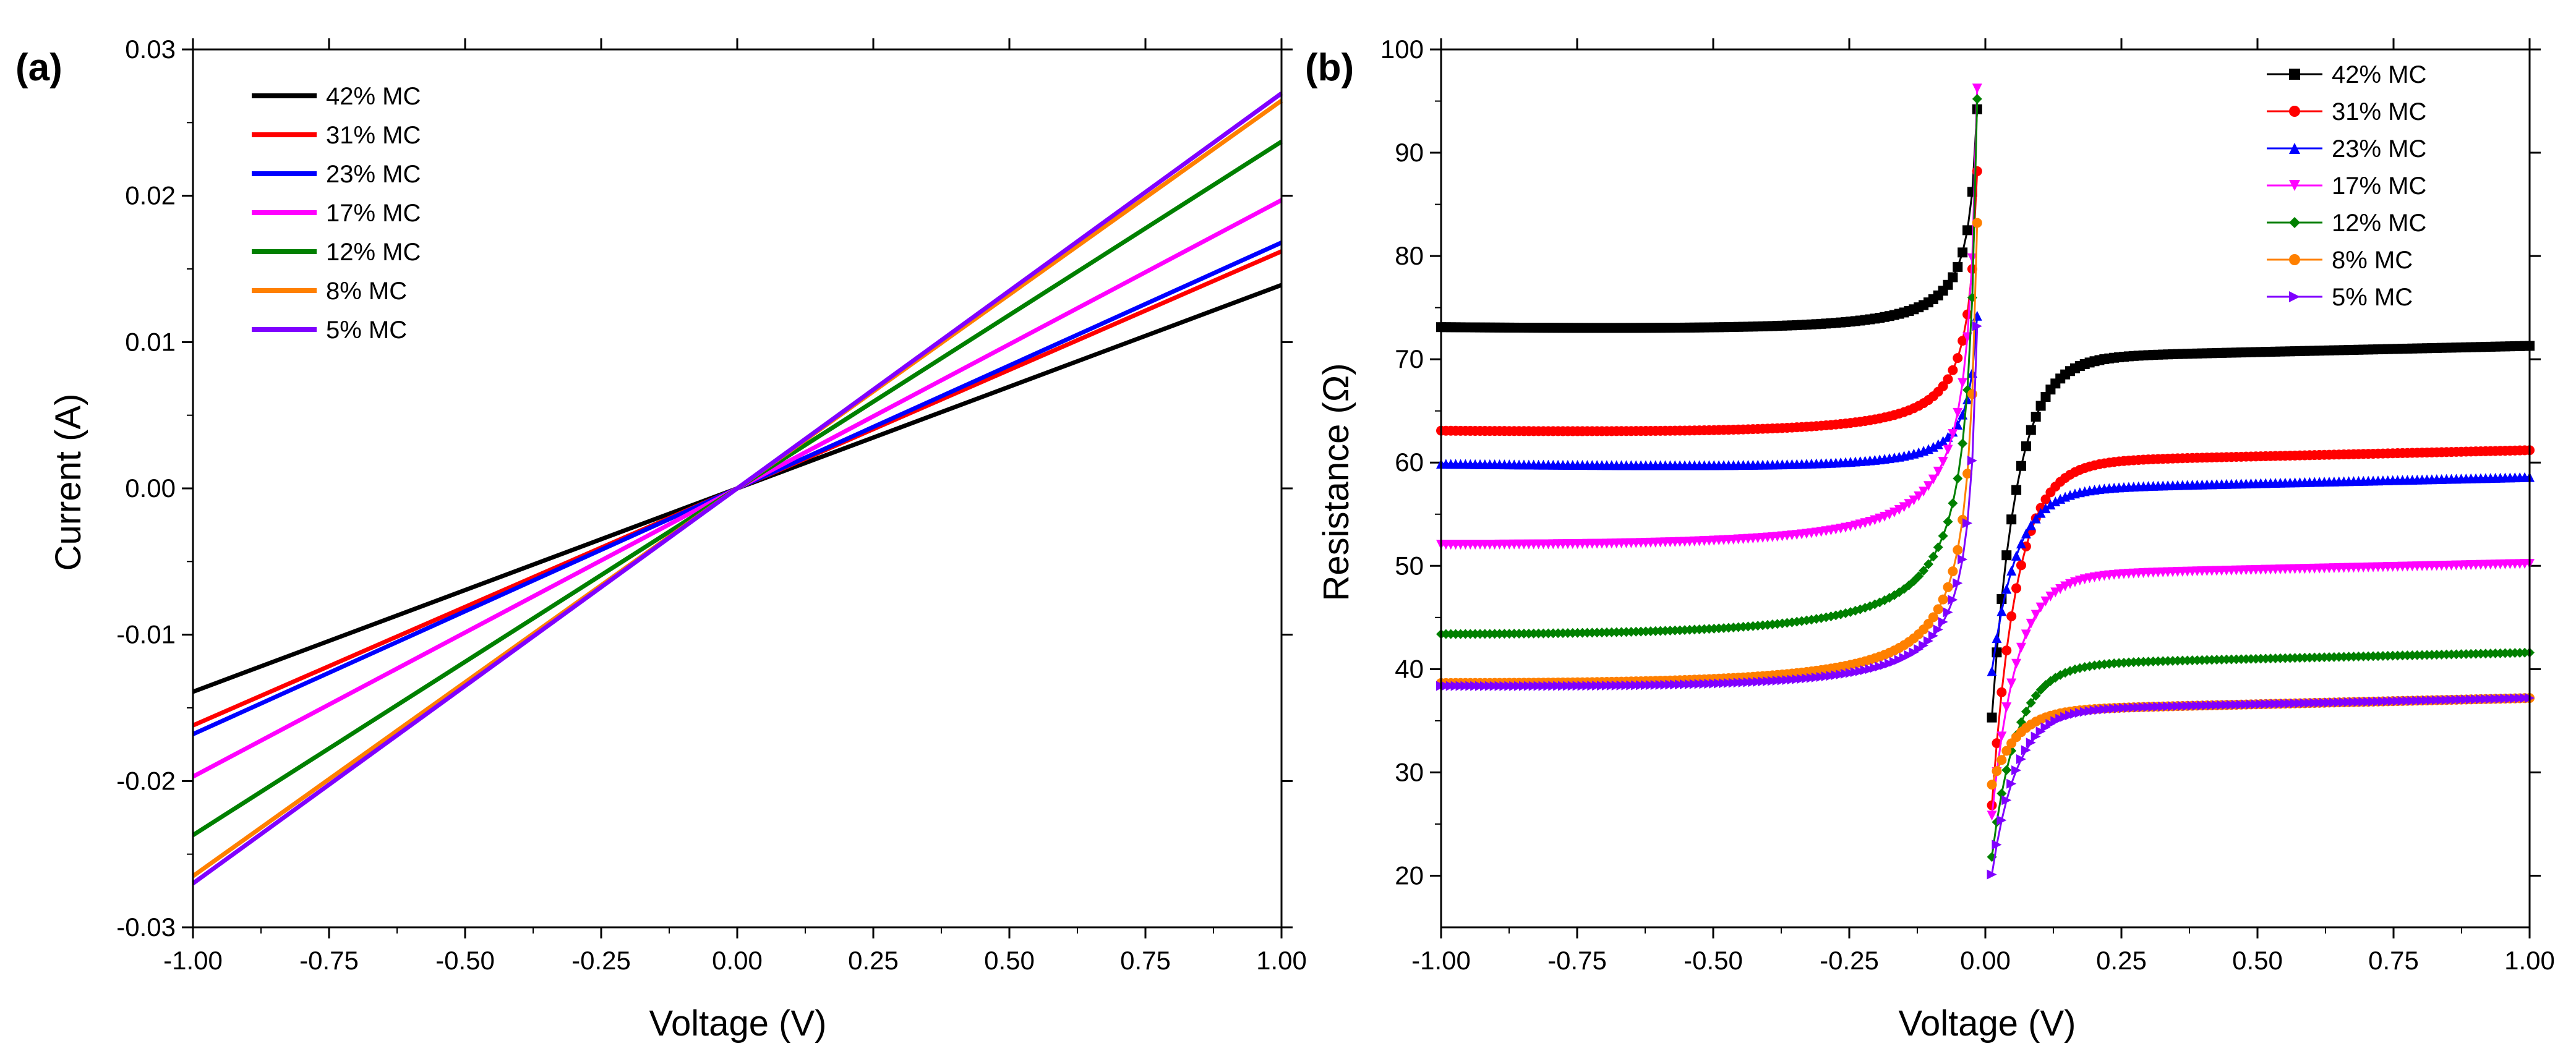 The width and height of the screenshot is (2576, 1059). Describe the element at coordinates (2121, 960) in the screenshot. I see `panel-b-x-tick-label: 0.25` at that location.